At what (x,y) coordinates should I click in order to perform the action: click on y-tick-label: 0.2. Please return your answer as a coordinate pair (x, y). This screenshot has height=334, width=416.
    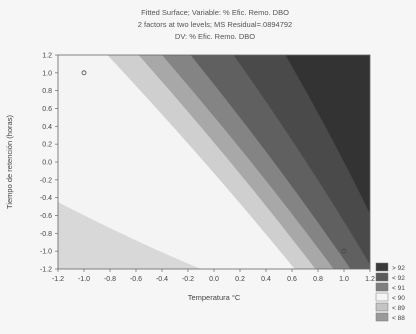
    Looking at the image, I should click on (47, 145).